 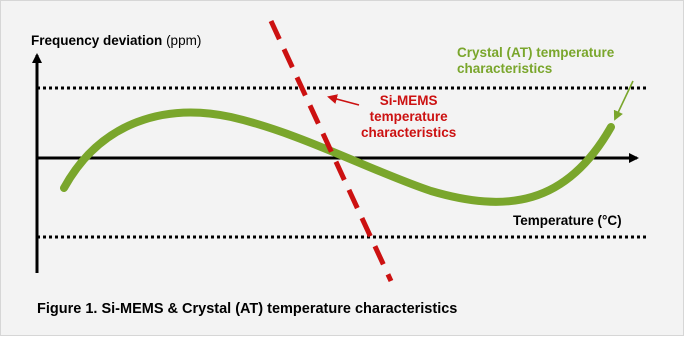 I want to click on crystal-callout-arrow, so click(x=623, y=100).